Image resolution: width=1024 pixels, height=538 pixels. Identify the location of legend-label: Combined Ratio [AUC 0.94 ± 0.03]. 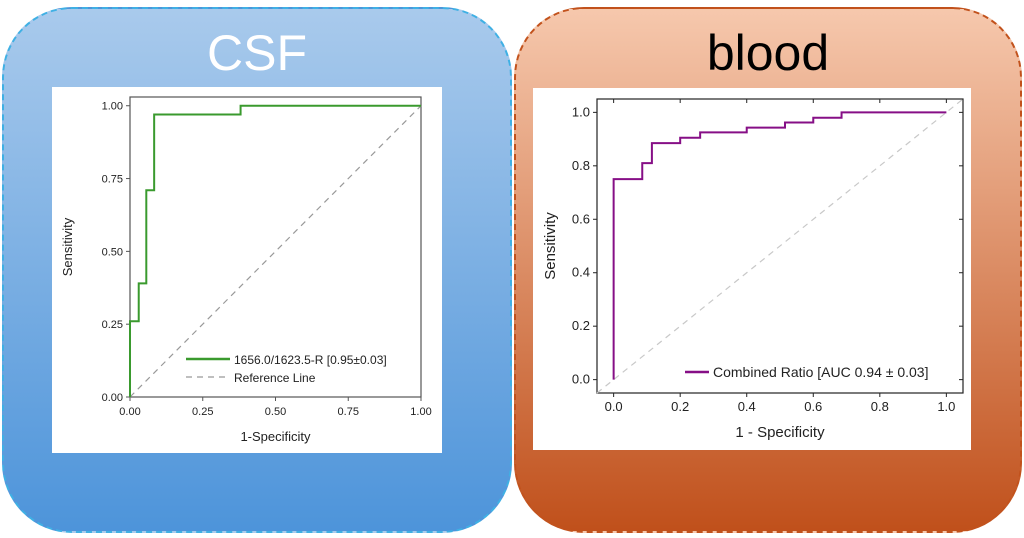
(820, 372).